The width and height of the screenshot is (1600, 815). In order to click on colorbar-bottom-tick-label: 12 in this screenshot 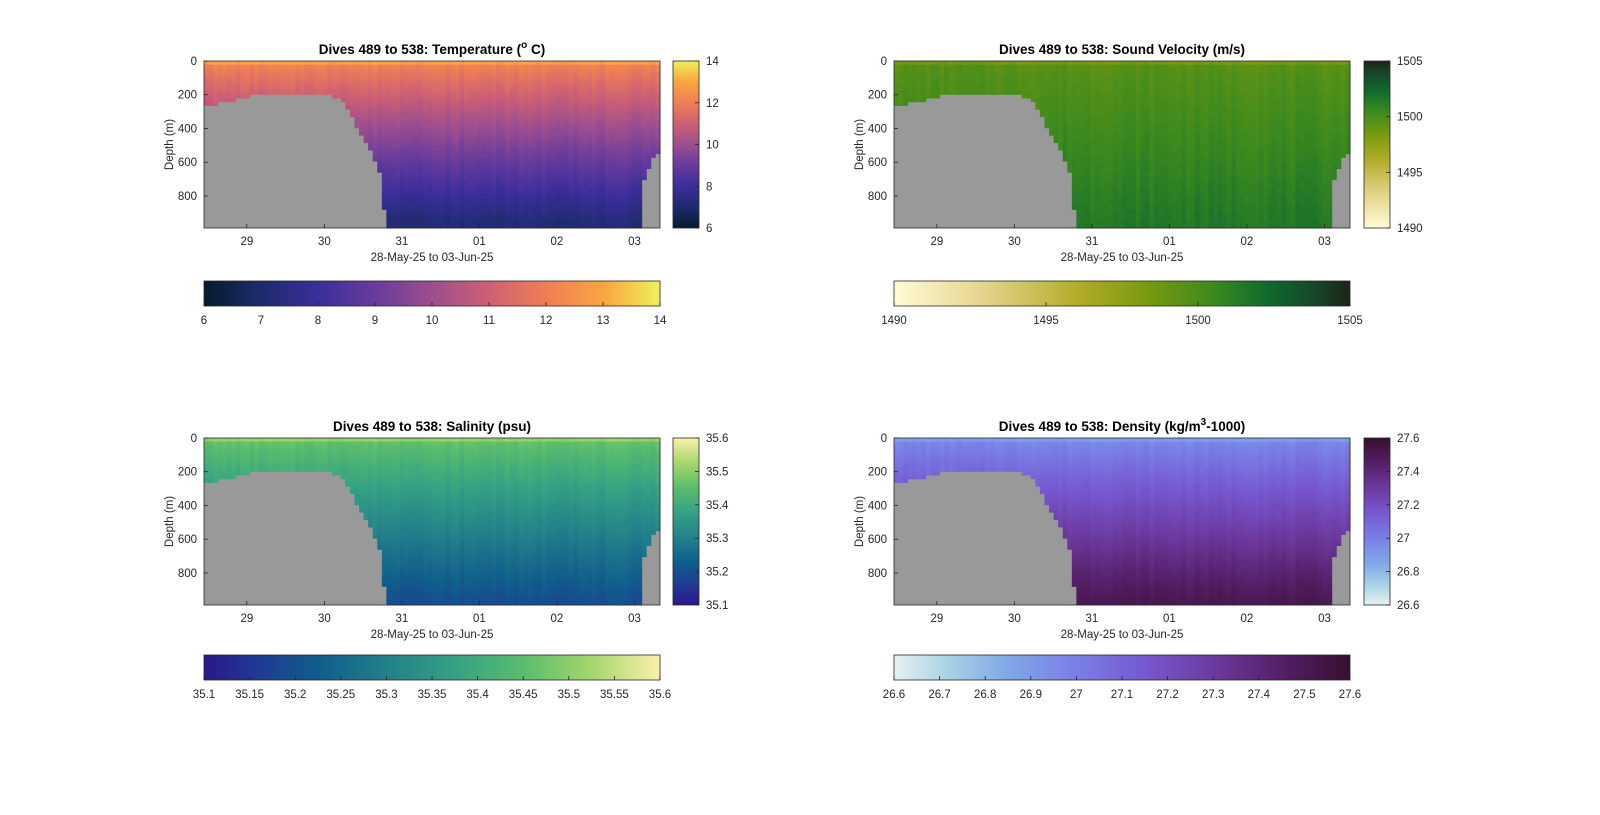, I will do `click(546, 321)`.